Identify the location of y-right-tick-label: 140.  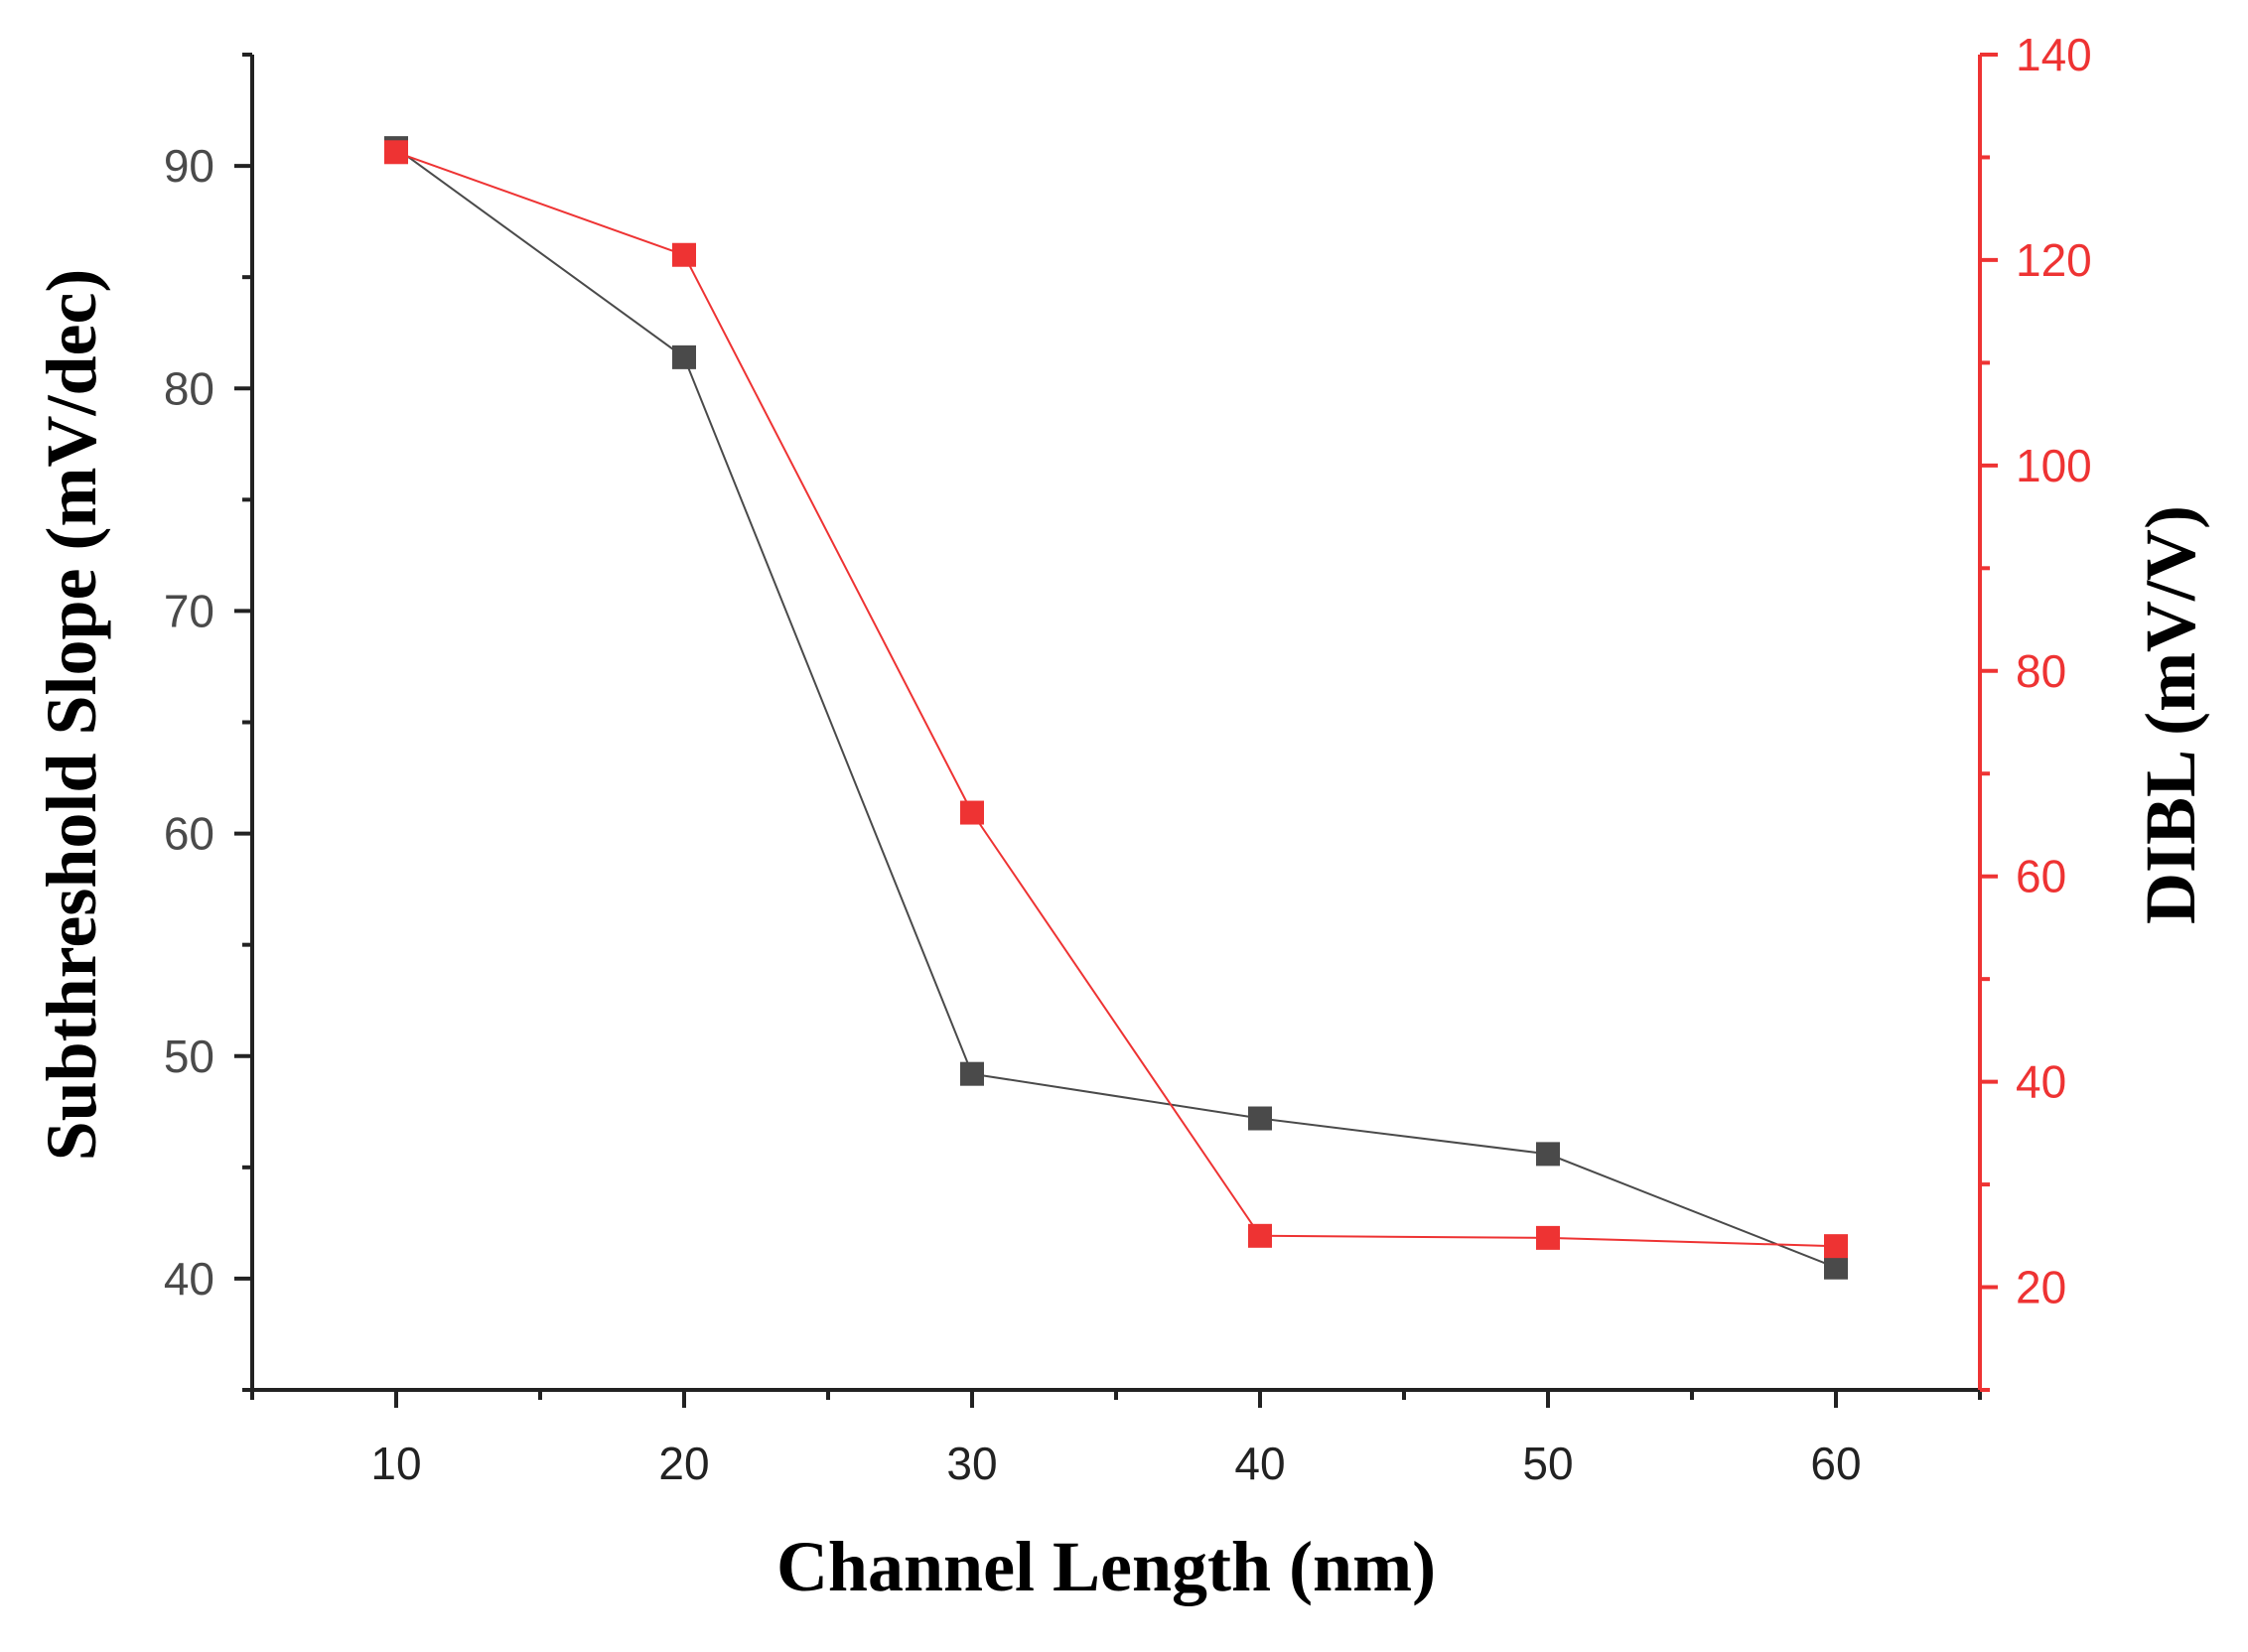
(2054, 54).